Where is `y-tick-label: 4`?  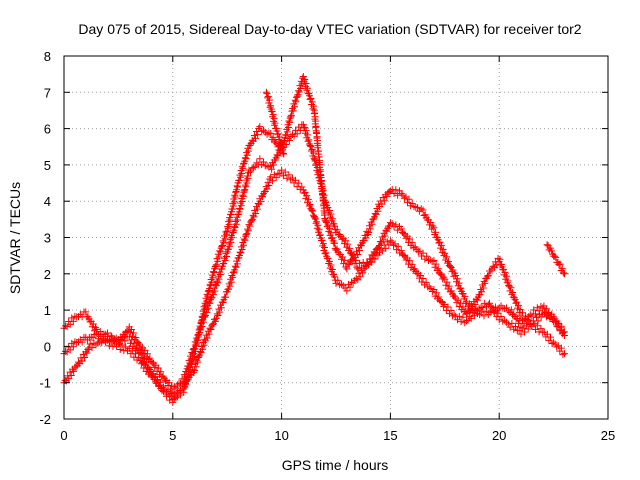
y-tick-label: 4 is located at coordinates (47, 201).